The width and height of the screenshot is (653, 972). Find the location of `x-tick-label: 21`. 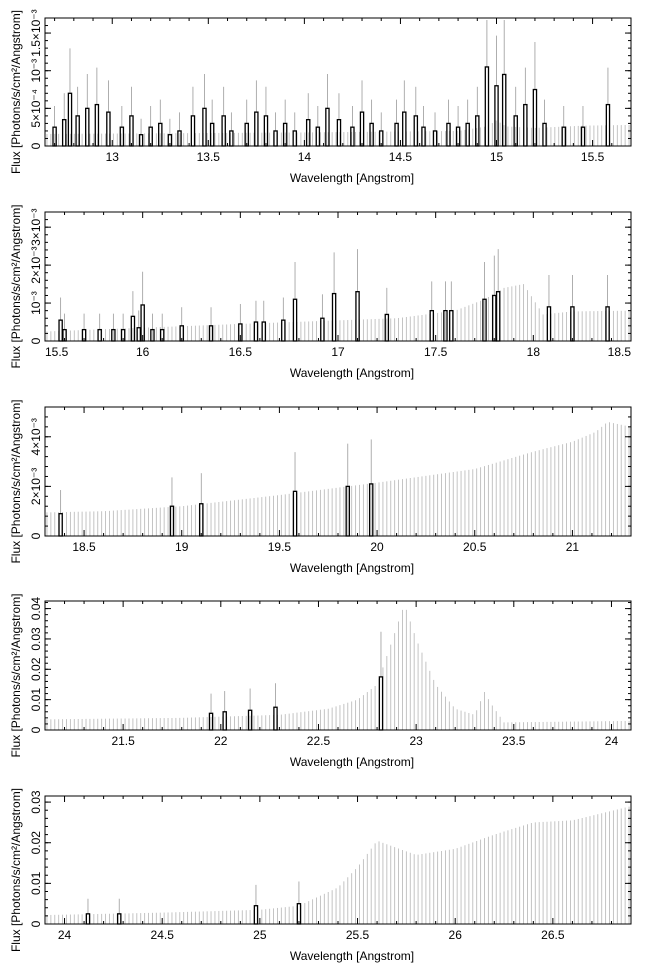

x-tick-label: 21 is located at coordinates (573, 547).